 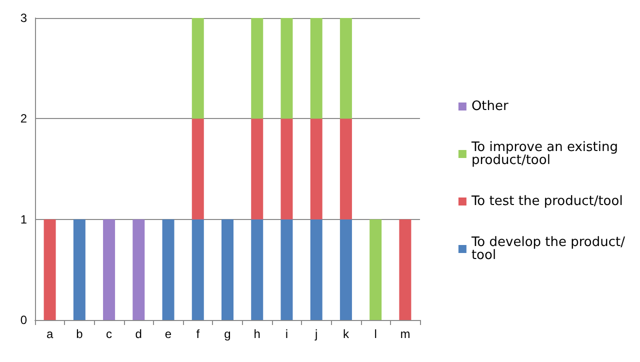 I want to click on x-tick-label: c, so click(x=109, y=334).